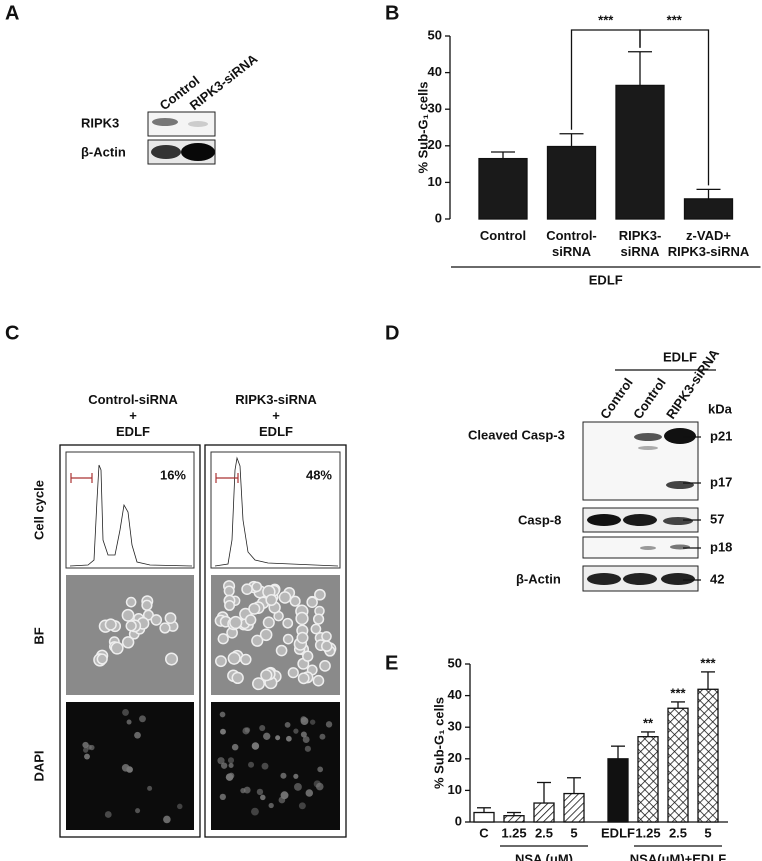  Describe the element at coordinates (391, 663) in the screenshot. I see `panel-letter: E` at that location.